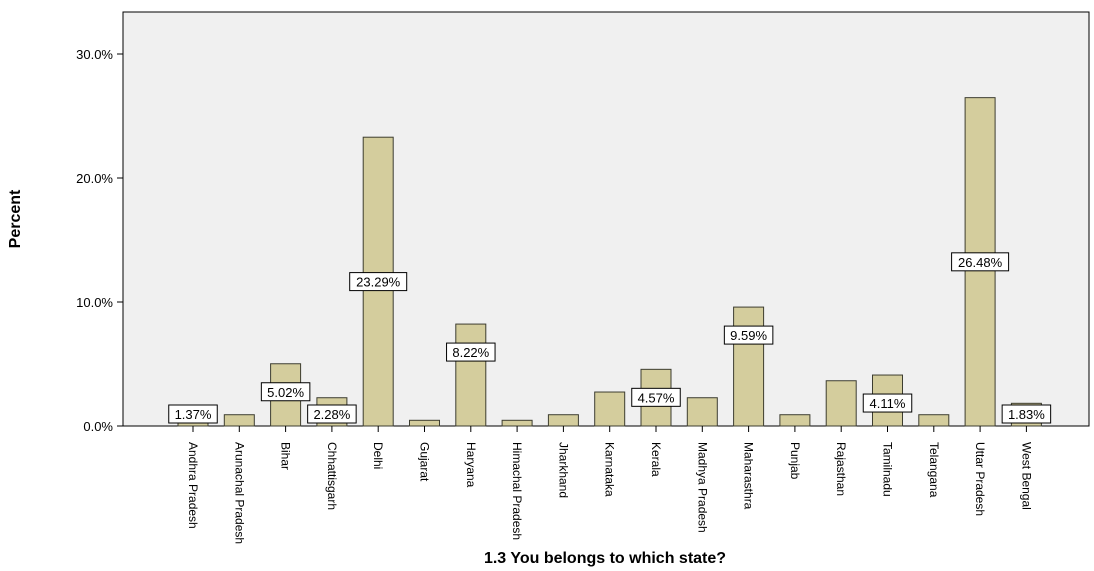 The width and height of the screenshot is (1094, 571). What do you see at coordinates (656, 459) in the screenshot?
I see `x-tick-label: Kerala` at bounding box center [656, 459].